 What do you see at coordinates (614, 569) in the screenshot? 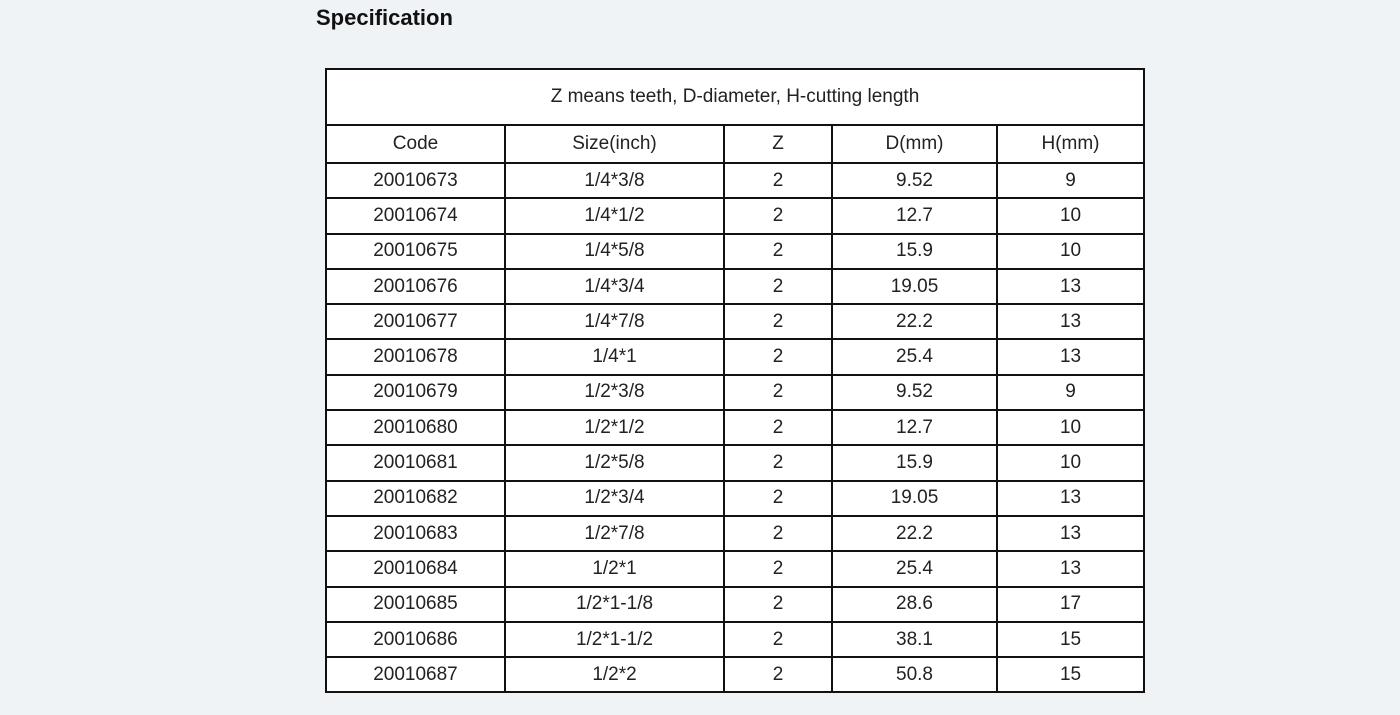
I see `table-cell: 1/2*1` at bounding box center [614, 569].